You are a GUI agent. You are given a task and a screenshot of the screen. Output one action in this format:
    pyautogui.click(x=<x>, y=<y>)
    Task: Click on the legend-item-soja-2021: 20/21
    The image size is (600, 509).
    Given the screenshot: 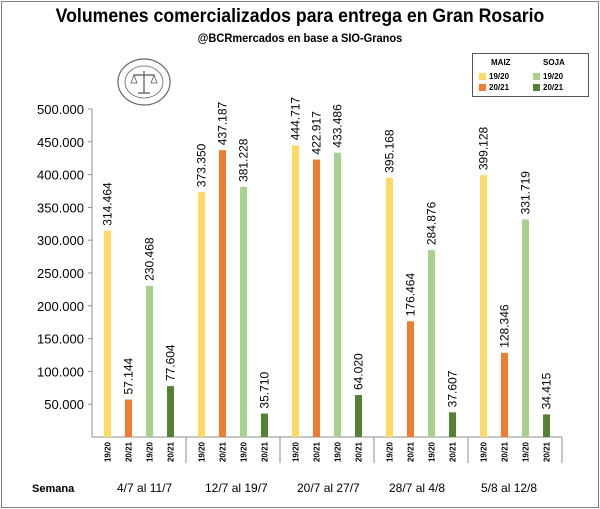 What is the action you would take?
    pyautogui.click(x=548, y=87)
    